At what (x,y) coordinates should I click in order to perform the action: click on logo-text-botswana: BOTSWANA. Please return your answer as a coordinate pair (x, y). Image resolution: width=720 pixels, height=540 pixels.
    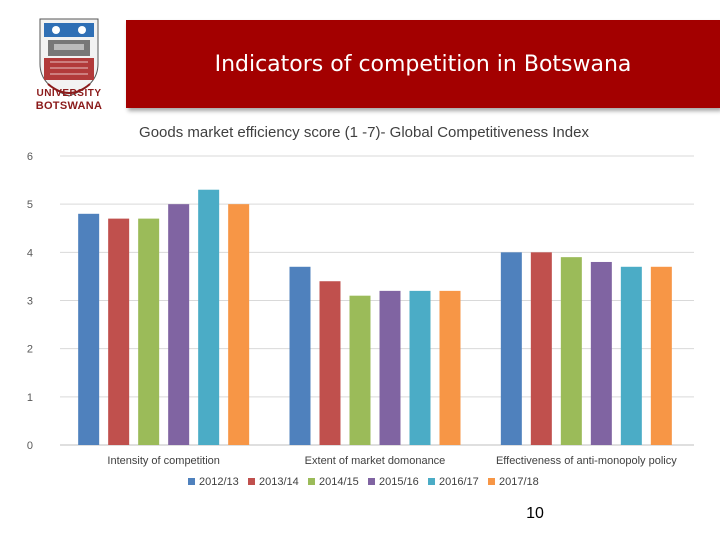
    Looking at the image, I should click on (69, 106).